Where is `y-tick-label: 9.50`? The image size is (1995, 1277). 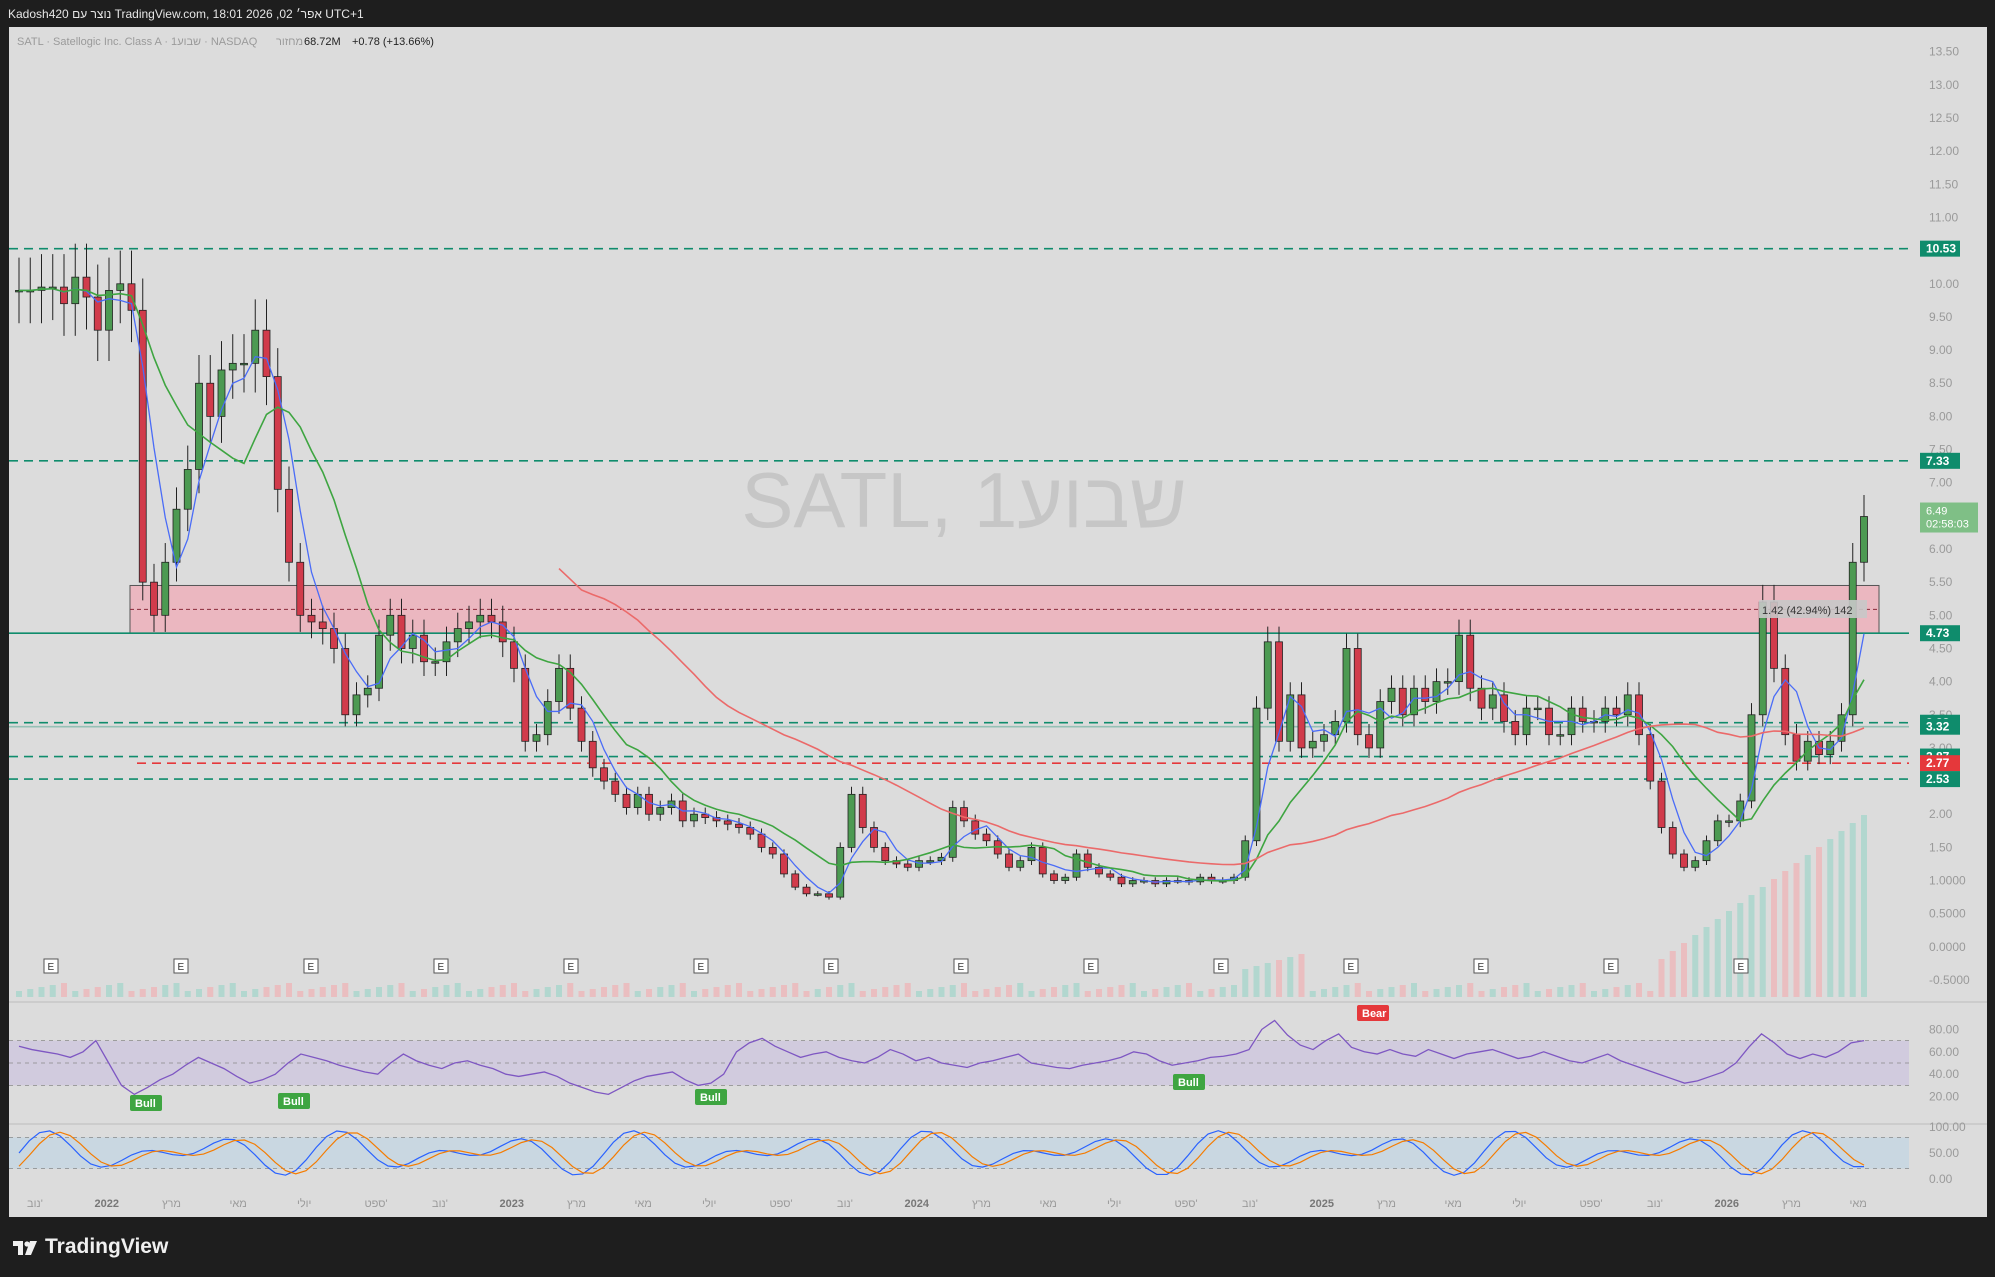
y-tick-label: 9.50 is located at coordinates (1941, 317).